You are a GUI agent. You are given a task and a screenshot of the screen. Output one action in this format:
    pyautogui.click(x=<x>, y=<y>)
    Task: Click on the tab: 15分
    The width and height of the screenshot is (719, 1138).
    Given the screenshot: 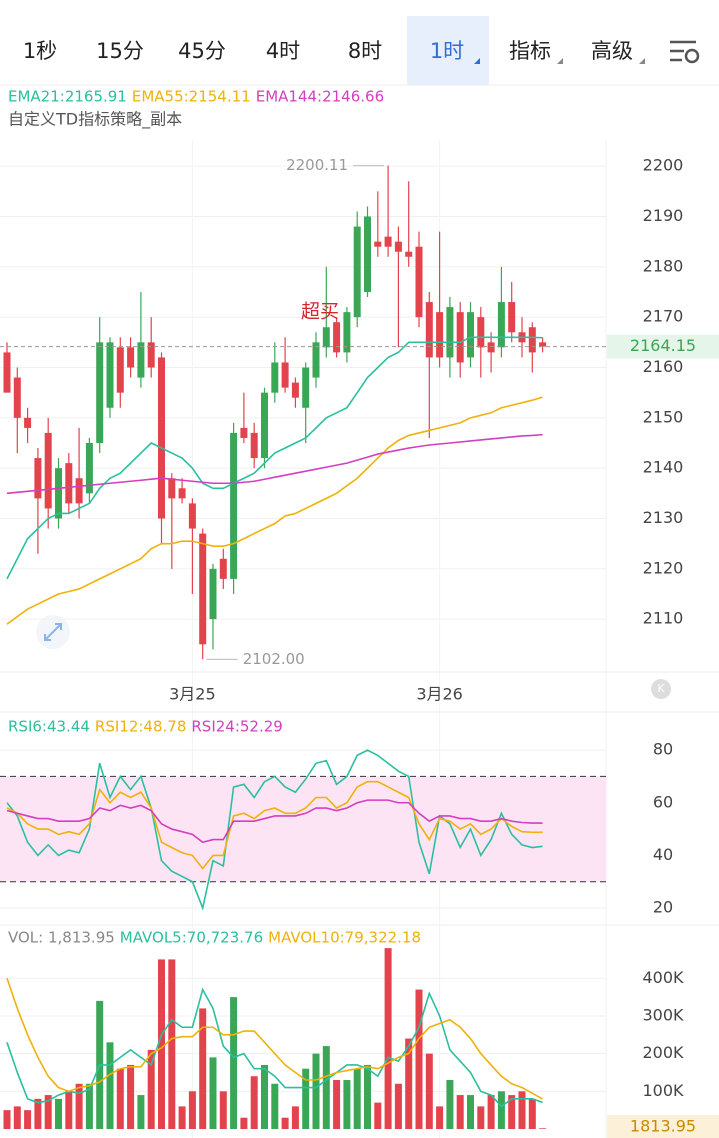 What is the action you would take?
    pyautogui.click(x=120, y=51)
    